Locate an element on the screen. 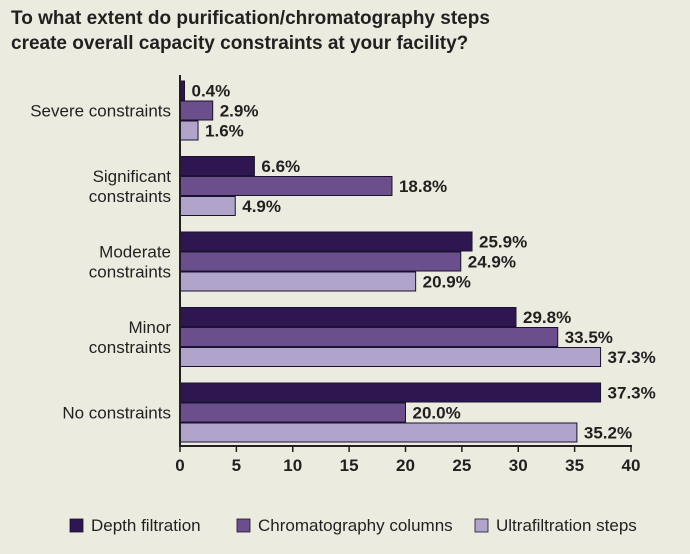 This screenshot has width=690, height=554. value-label-3-1: 33.5% is located at coordinates (589, 337).